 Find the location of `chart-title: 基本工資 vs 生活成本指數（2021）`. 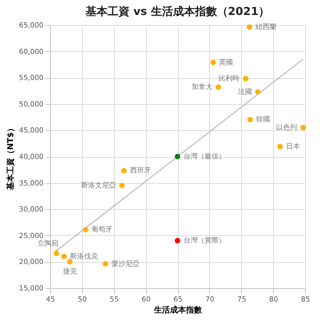

chart-title: 基本工資 vs 生活成本指數（2021） is located at coordinates (177, 11).